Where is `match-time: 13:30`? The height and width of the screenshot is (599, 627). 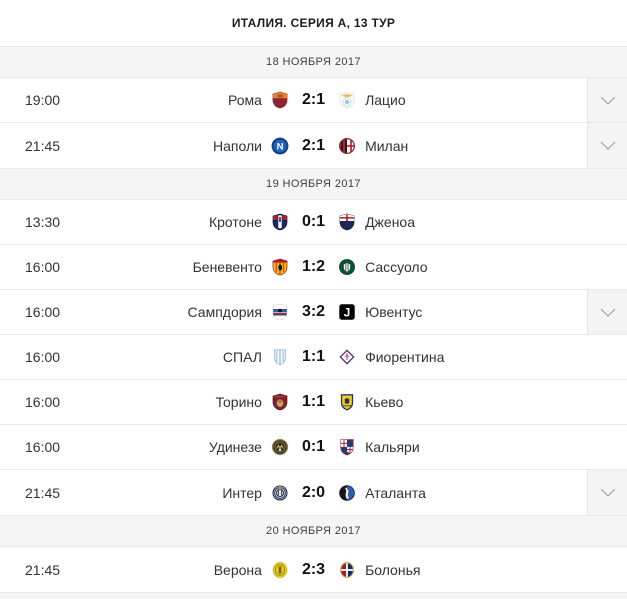 match-time: 13:30 is located at coordinates (43, 222).